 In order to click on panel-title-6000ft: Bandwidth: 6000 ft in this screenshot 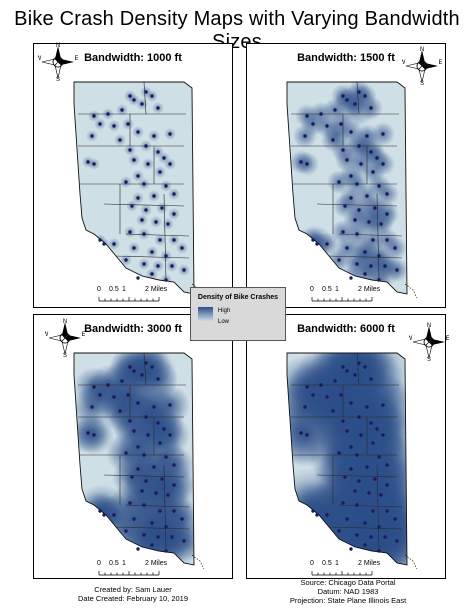, I will do `click(346, 329)`.